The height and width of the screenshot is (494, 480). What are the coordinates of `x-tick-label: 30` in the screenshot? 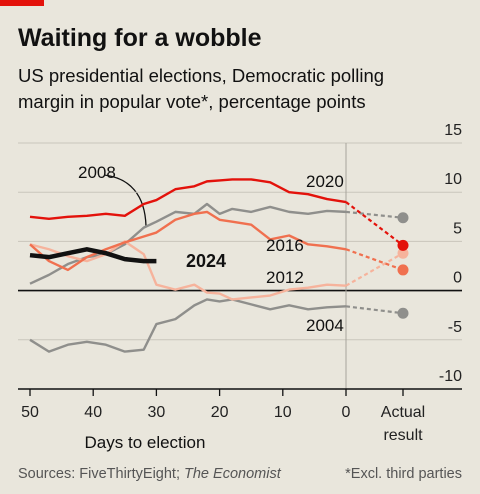 It's located at (157, 412).